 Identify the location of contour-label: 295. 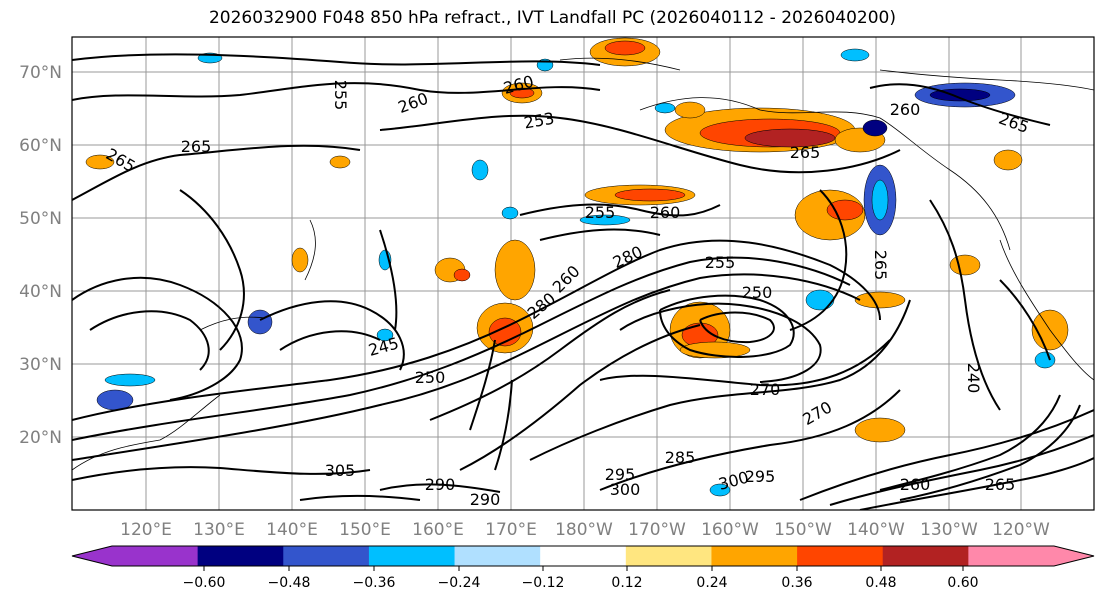
(620, 474).